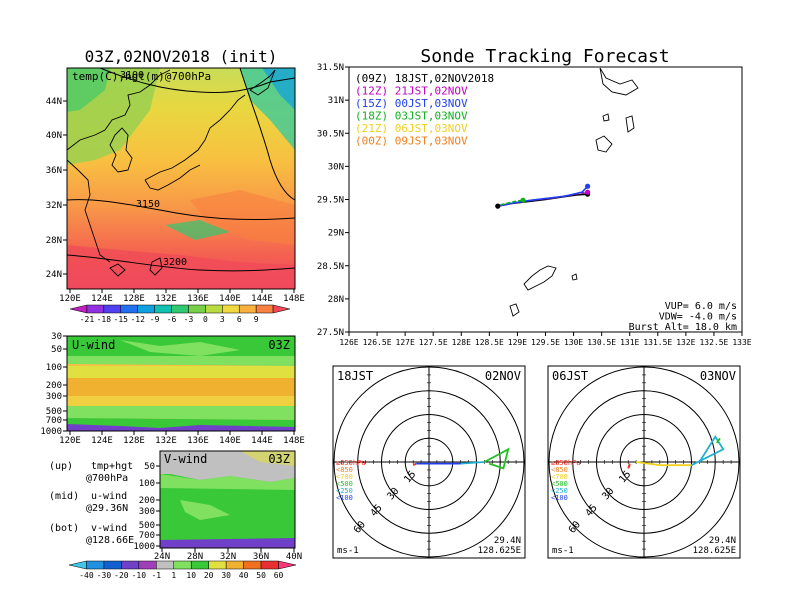 This screenshot has height=612, width=792. What do you see at coordinates (544, 56) in the screenshot?
I see `right-title: Sonde Tracking Forecast` at bounding box center [544, 56].